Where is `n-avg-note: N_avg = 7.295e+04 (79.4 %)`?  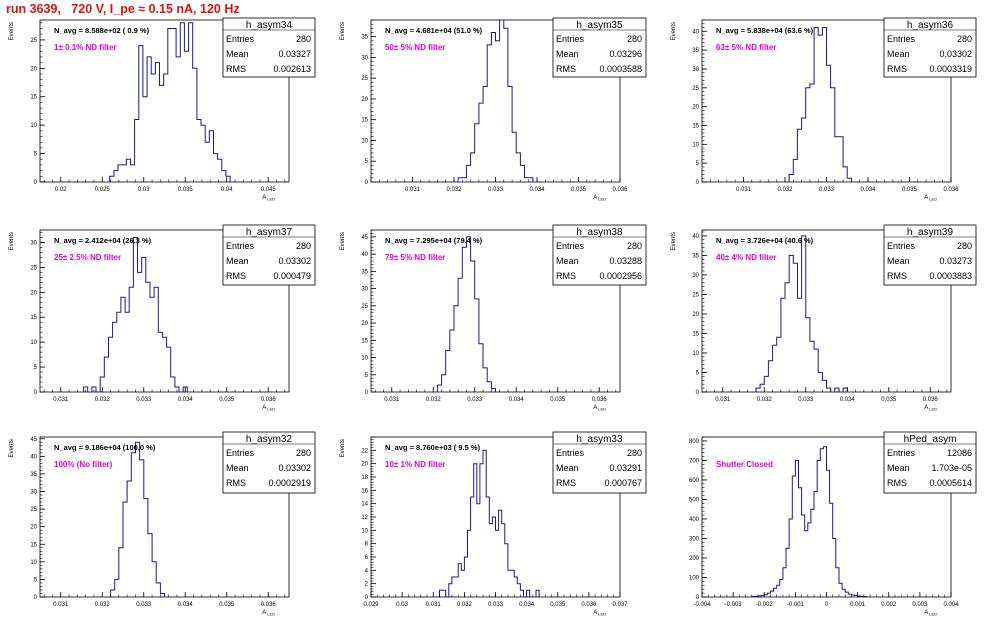
n-avg-note: N_avg = 7.295e+04 (79.4 %) is located at coordinates (434, 240).